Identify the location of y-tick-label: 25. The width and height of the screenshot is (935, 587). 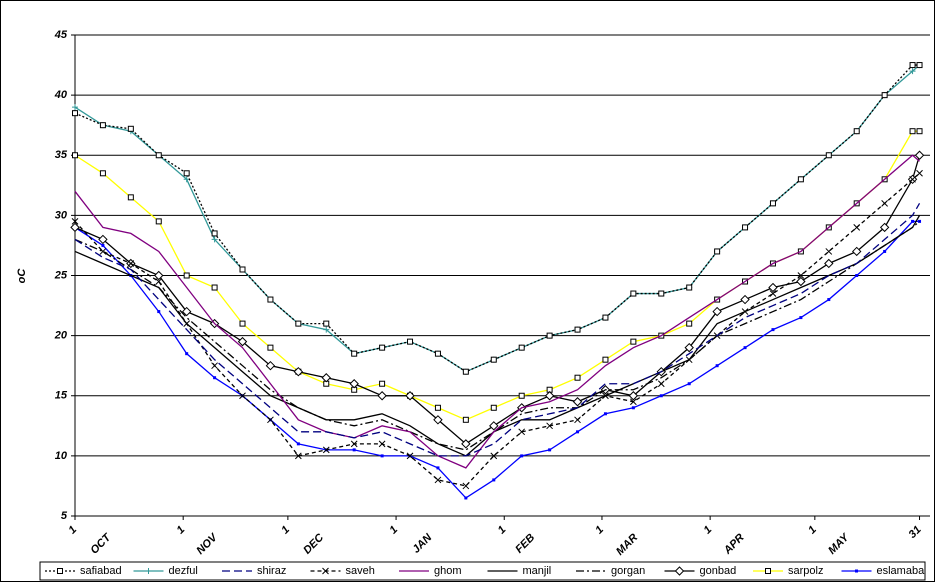
(61, 275).